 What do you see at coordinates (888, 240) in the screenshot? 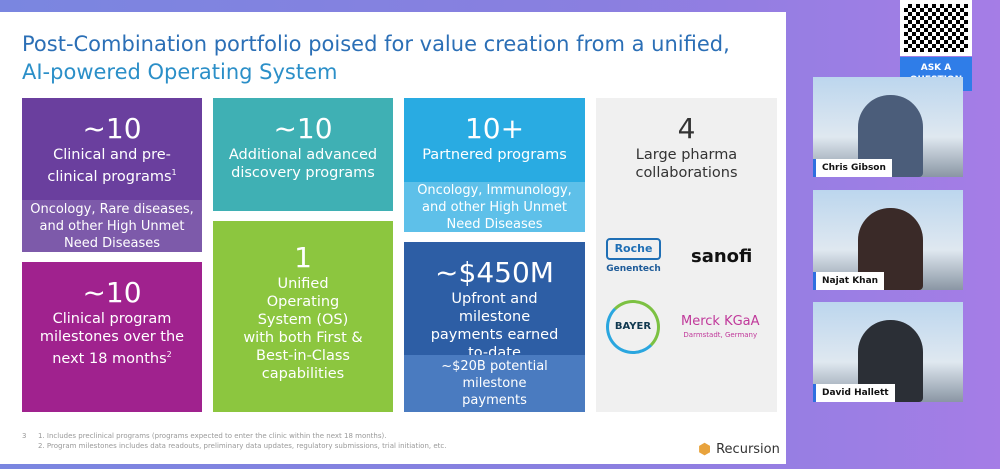
I see `speaker-video: Najat Khan` at bounding box center [888, 240].